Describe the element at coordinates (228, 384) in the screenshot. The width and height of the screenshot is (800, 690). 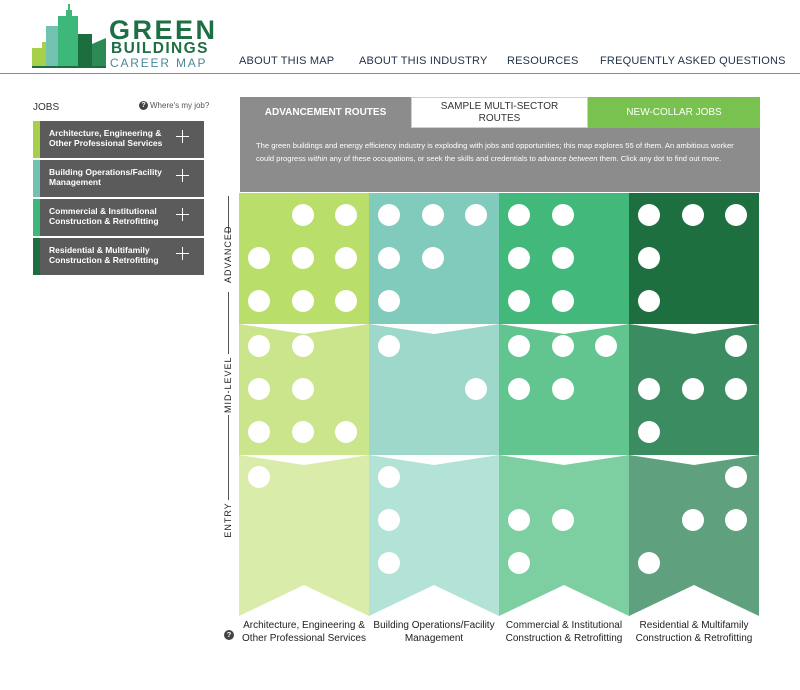
I see `level-label-mid: MID-LEVEL` at that location.